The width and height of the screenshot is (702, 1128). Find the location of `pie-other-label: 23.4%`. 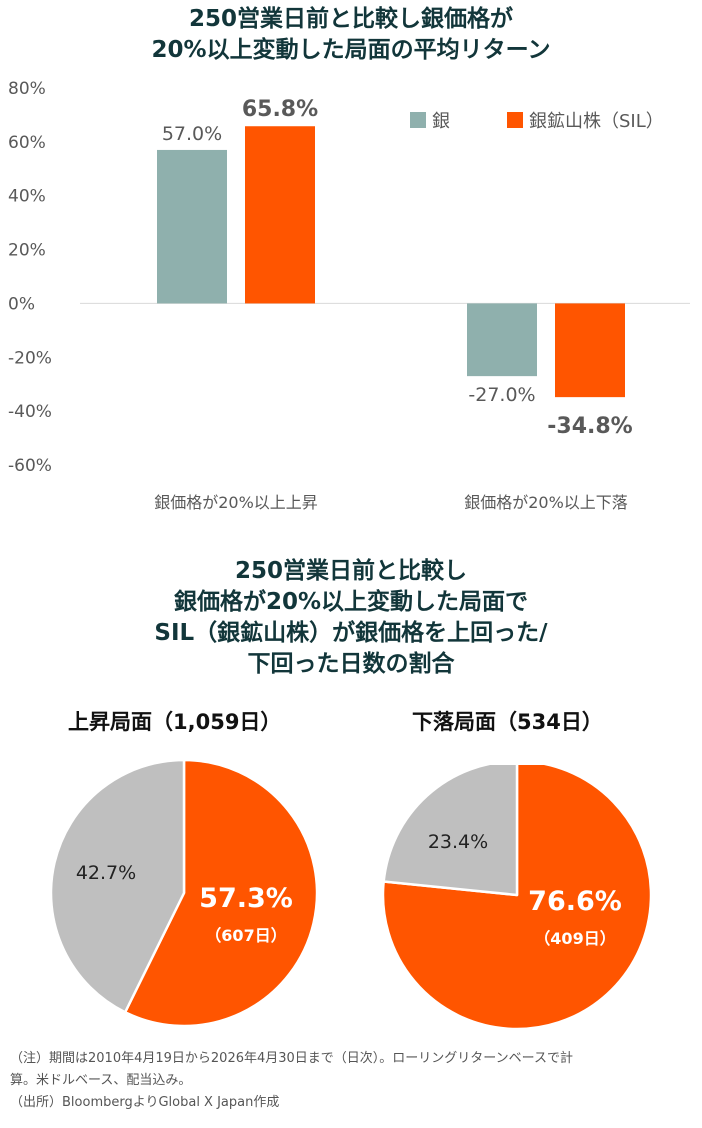

pie-other-label: 23.4% is located at coordinates (458, 842).